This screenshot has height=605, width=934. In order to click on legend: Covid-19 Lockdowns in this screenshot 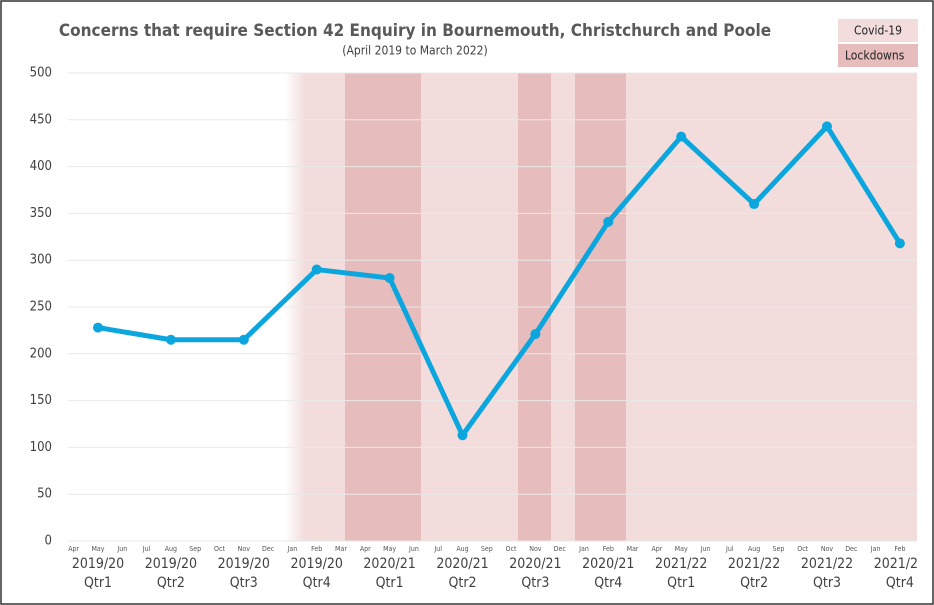, I will do `click(878, 43)`.